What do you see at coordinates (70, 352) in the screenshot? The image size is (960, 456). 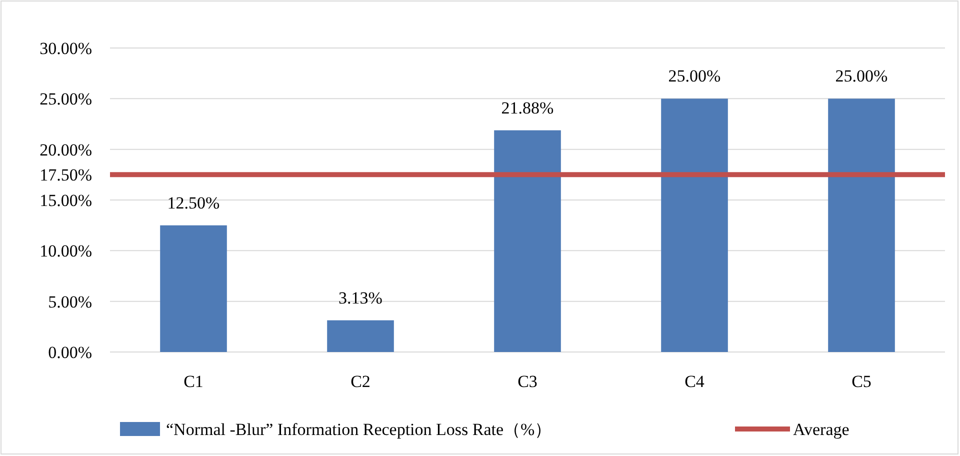 I see `y-tick-label: 0.00%` at bounding box center [70, 352].